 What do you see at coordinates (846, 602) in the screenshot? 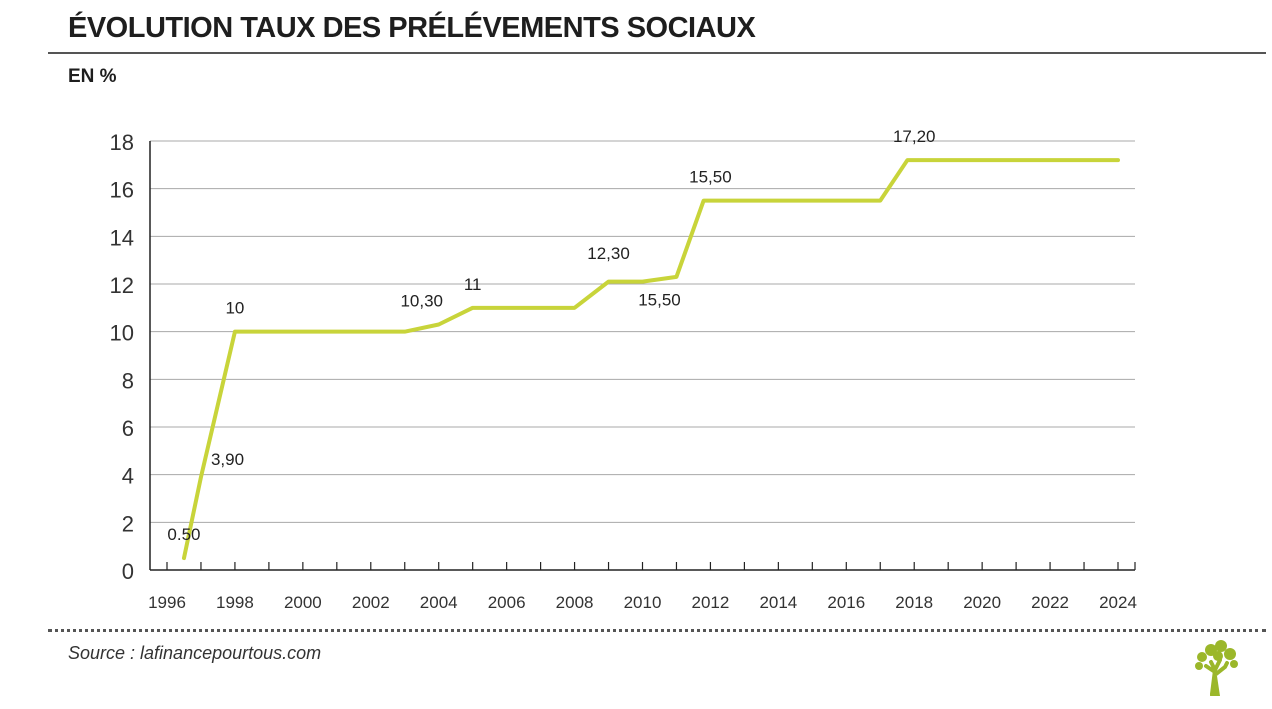
I see `x-tick-label: 2016` at bounding box center [846, 602].